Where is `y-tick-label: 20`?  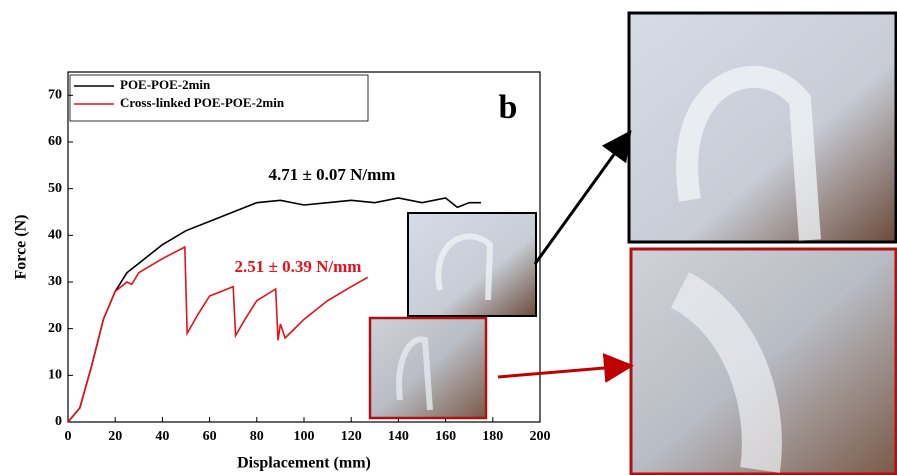
y-tick-label: 20 is located at coordinates (55, 328).